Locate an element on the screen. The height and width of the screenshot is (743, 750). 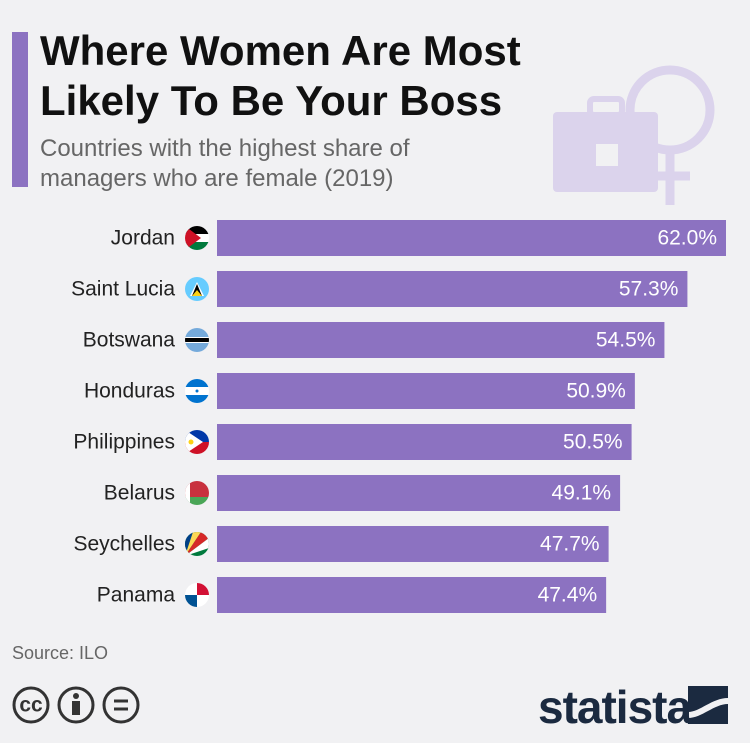
flags is located at coordinates (197, 416).